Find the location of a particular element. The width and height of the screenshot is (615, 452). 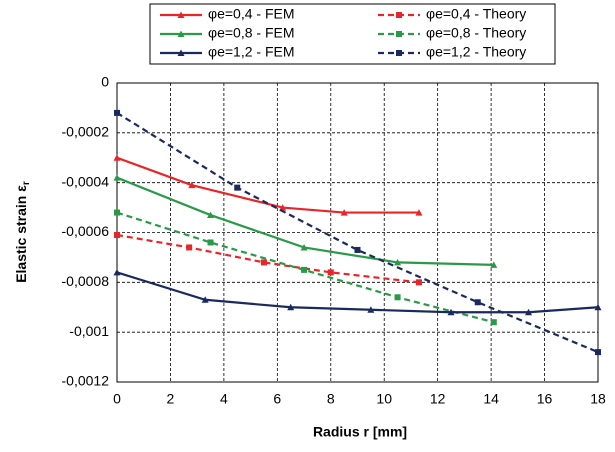

y-axis-label: Elastic strain εr is located at coordinates (22, 232).